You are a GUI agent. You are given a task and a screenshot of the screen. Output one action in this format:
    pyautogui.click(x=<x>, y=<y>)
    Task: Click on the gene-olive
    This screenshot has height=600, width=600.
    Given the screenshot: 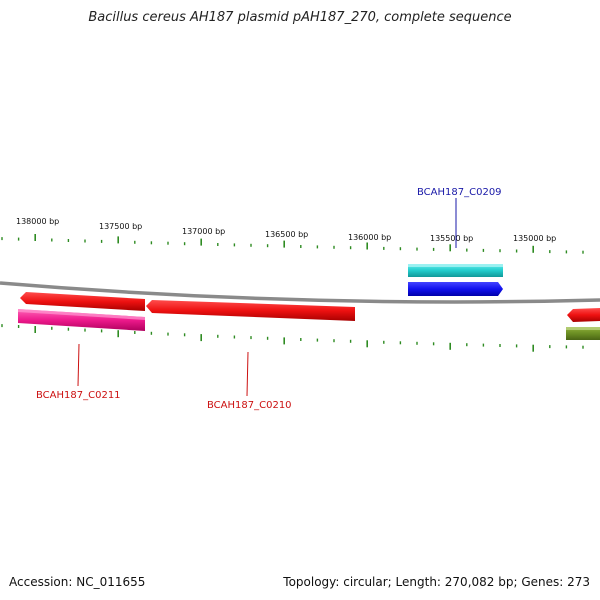 What is the action you would take?
    pyautogui.click(x=583, y=333)
    